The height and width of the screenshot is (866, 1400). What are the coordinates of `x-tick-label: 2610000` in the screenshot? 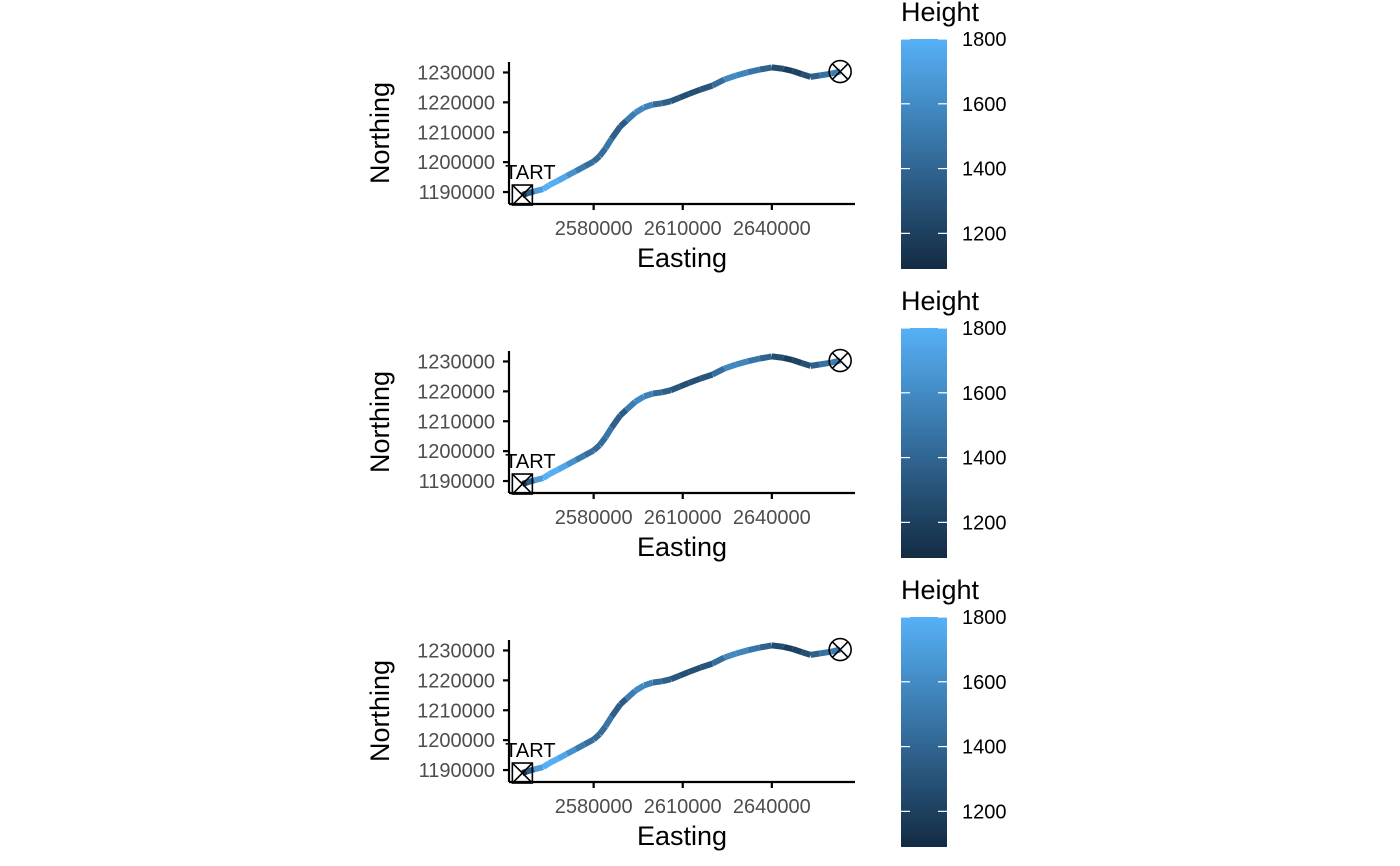 It's located at (683, 807).